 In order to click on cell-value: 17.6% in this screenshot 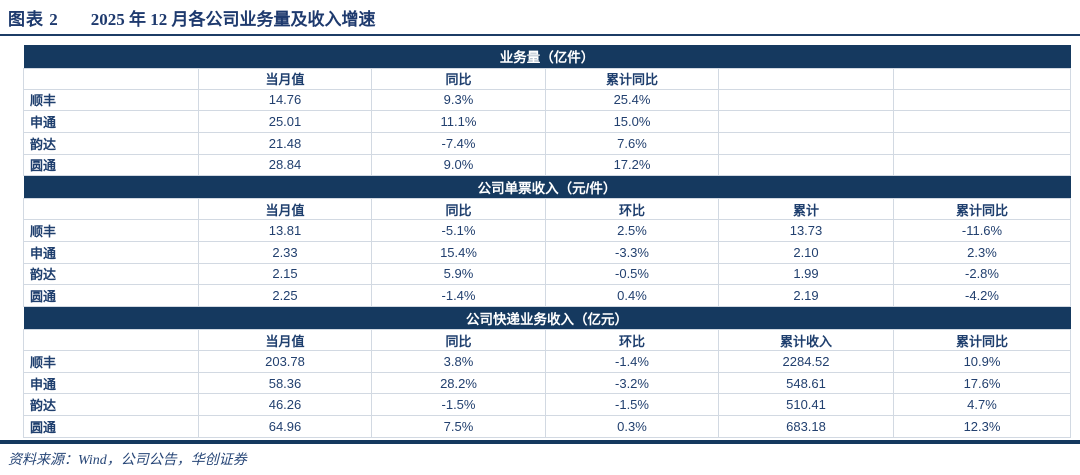, I will do `click(982, 383)`.